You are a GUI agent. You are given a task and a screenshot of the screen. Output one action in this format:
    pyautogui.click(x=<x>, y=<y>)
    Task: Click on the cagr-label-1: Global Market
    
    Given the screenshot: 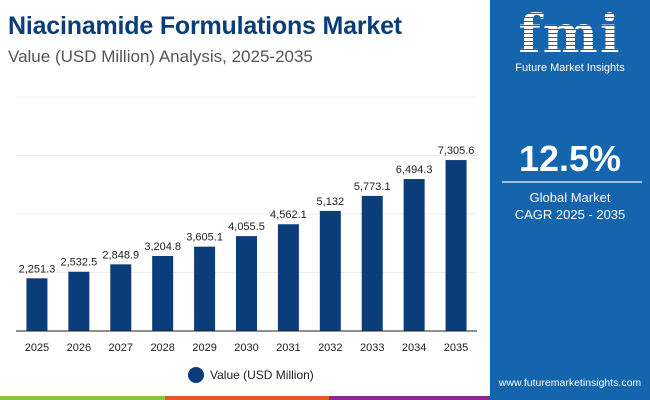 What is the action you would take?
    pyautogui.click(x=570, y=197)
    